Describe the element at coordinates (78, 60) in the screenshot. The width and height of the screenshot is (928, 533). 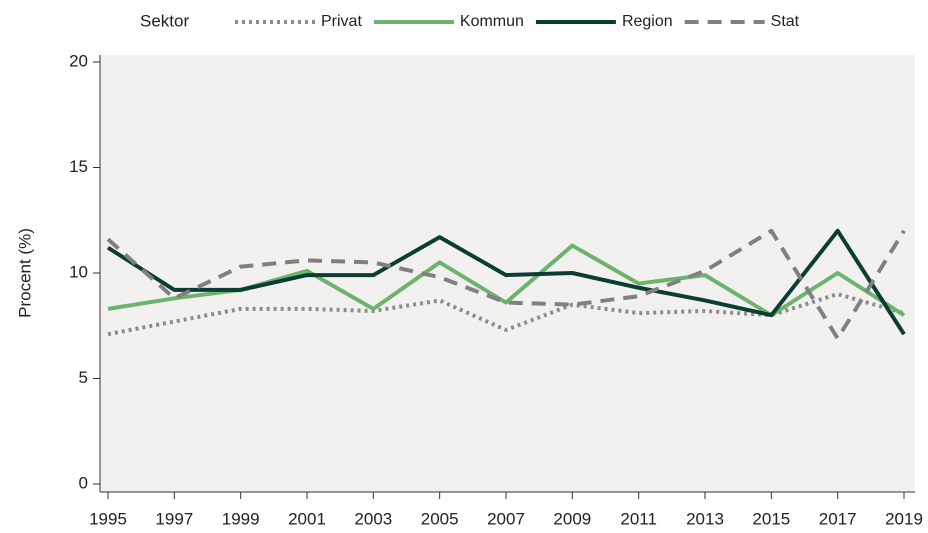
I see `y-tick-label: 20` at that location.